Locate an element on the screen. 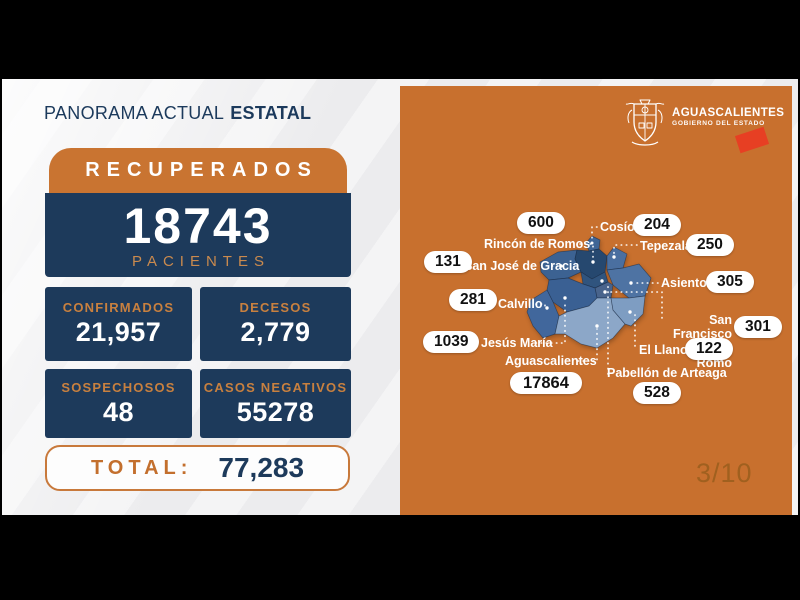  stat-label: CONFIRMADOS is located at coordinates (118, 307).